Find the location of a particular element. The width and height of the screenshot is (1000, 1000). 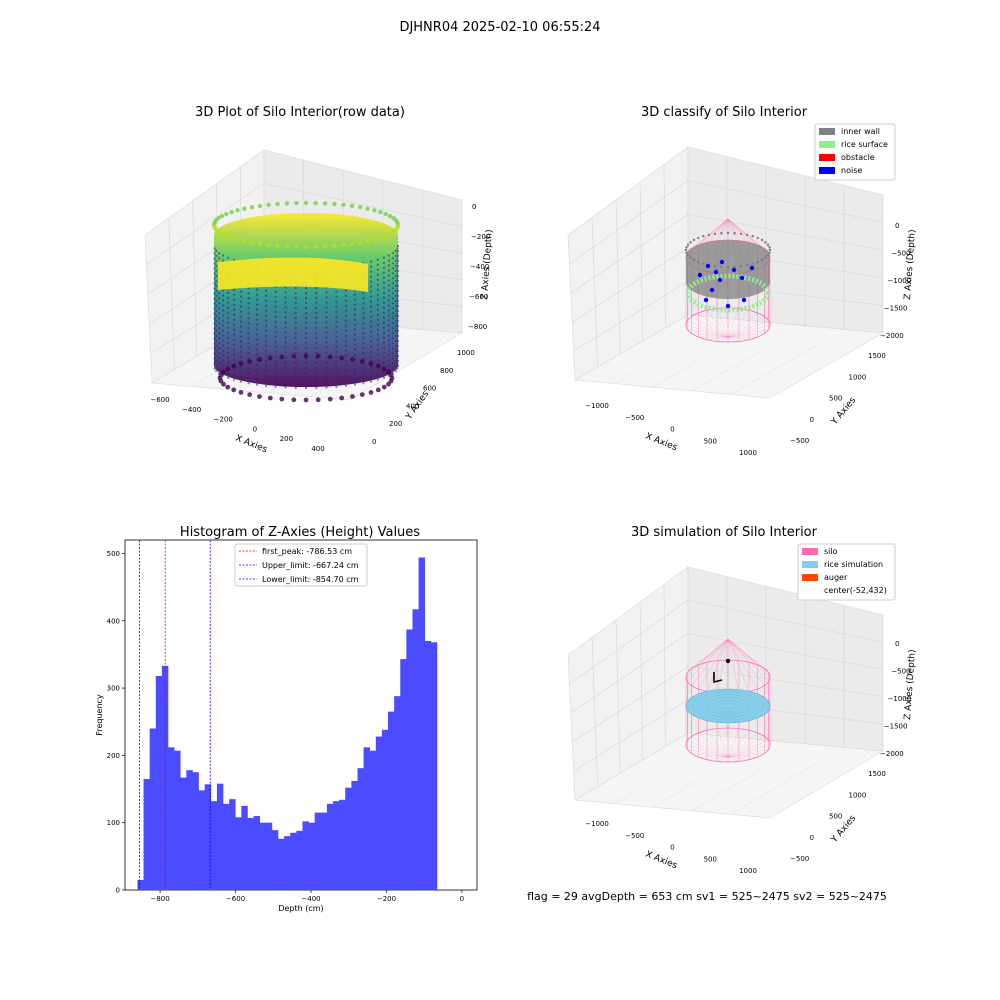

panel1-xlabel: X Axies is located at coordinates (251, 445).